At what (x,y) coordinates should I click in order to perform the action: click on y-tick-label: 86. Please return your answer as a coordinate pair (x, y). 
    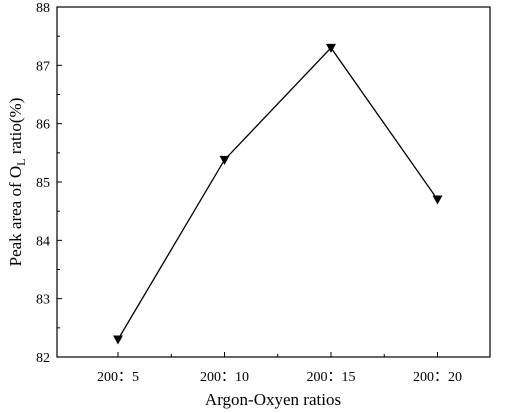
    Looking at the image, I should click on (43, 125).